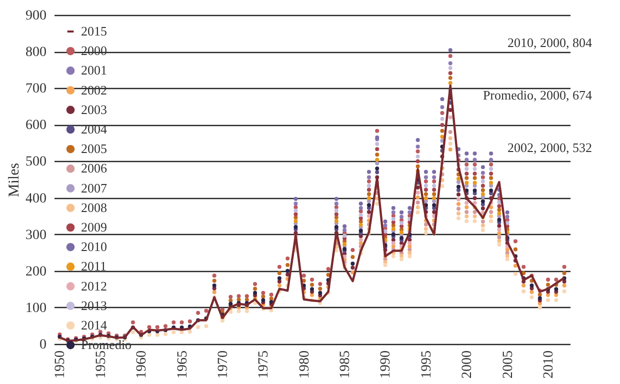  I want to click on annotation: 2010, 2000, 804, so click(550, 42).